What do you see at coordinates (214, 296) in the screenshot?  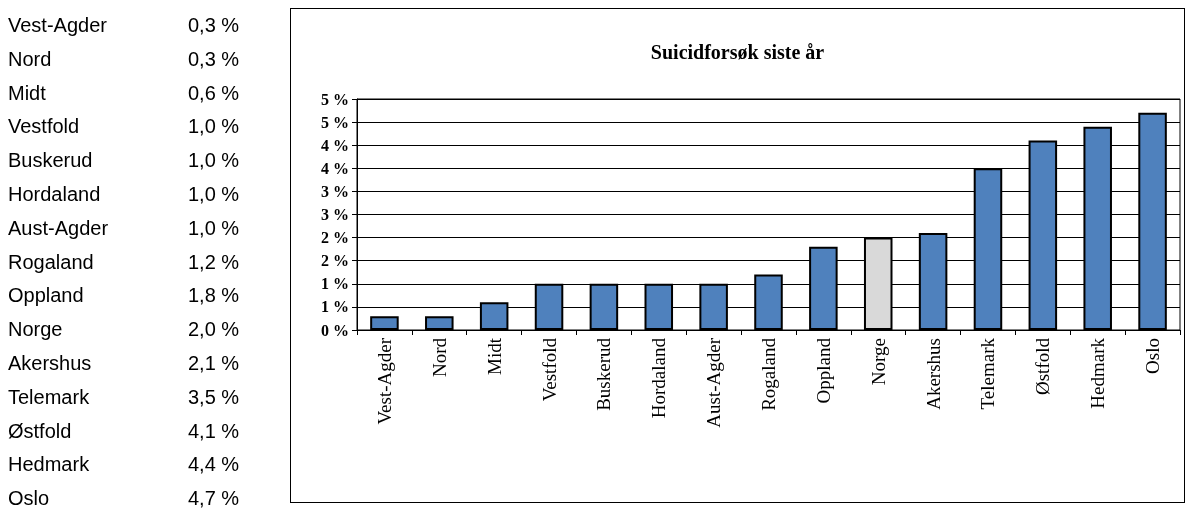 I see `text: 1,8 %` at bounding box center [214, 296].